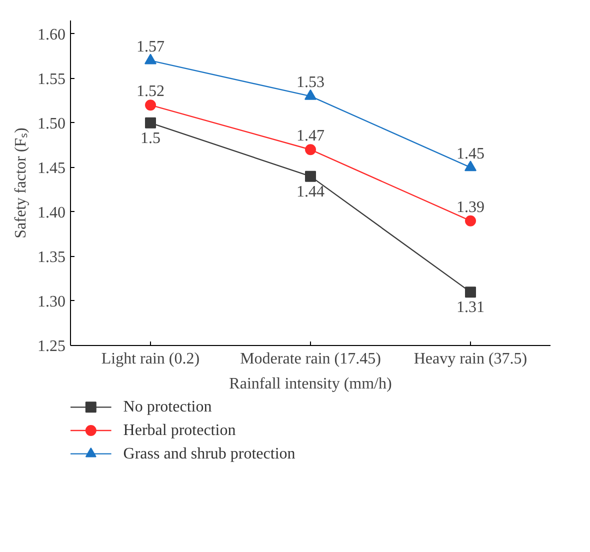 The image size is (590, 552). What do you see at coordinates (52, 123) in the screenshot?
I see `y-tick-label: 1.50` at bounding box center [52, 123].